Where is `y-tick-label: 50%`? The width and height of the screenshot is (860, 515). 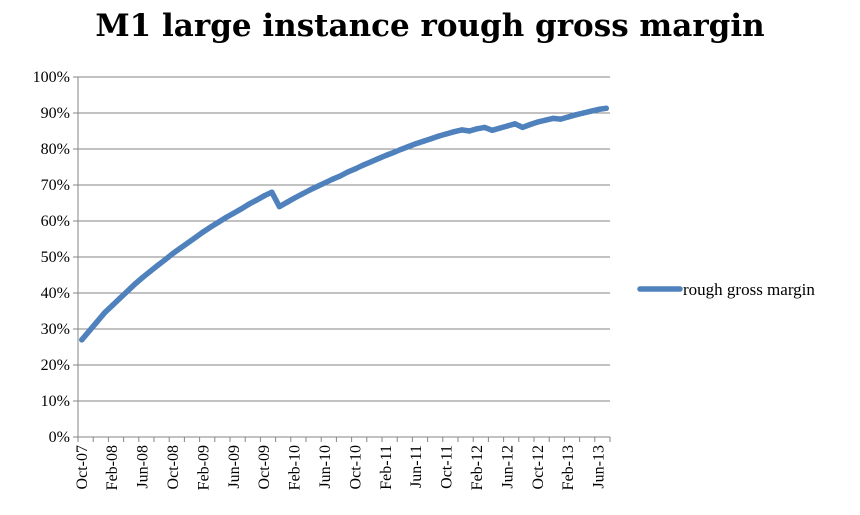 y-tick-label: 50% is located at coordinates (55, 257).